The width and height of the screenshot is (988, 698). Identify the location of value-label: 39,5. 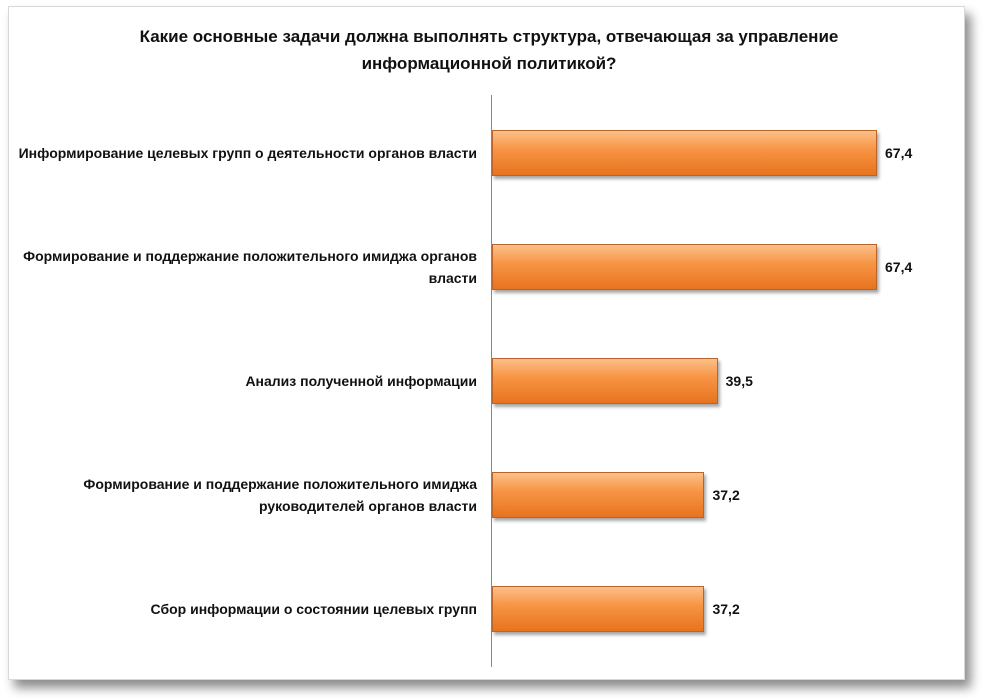
(739, 381).